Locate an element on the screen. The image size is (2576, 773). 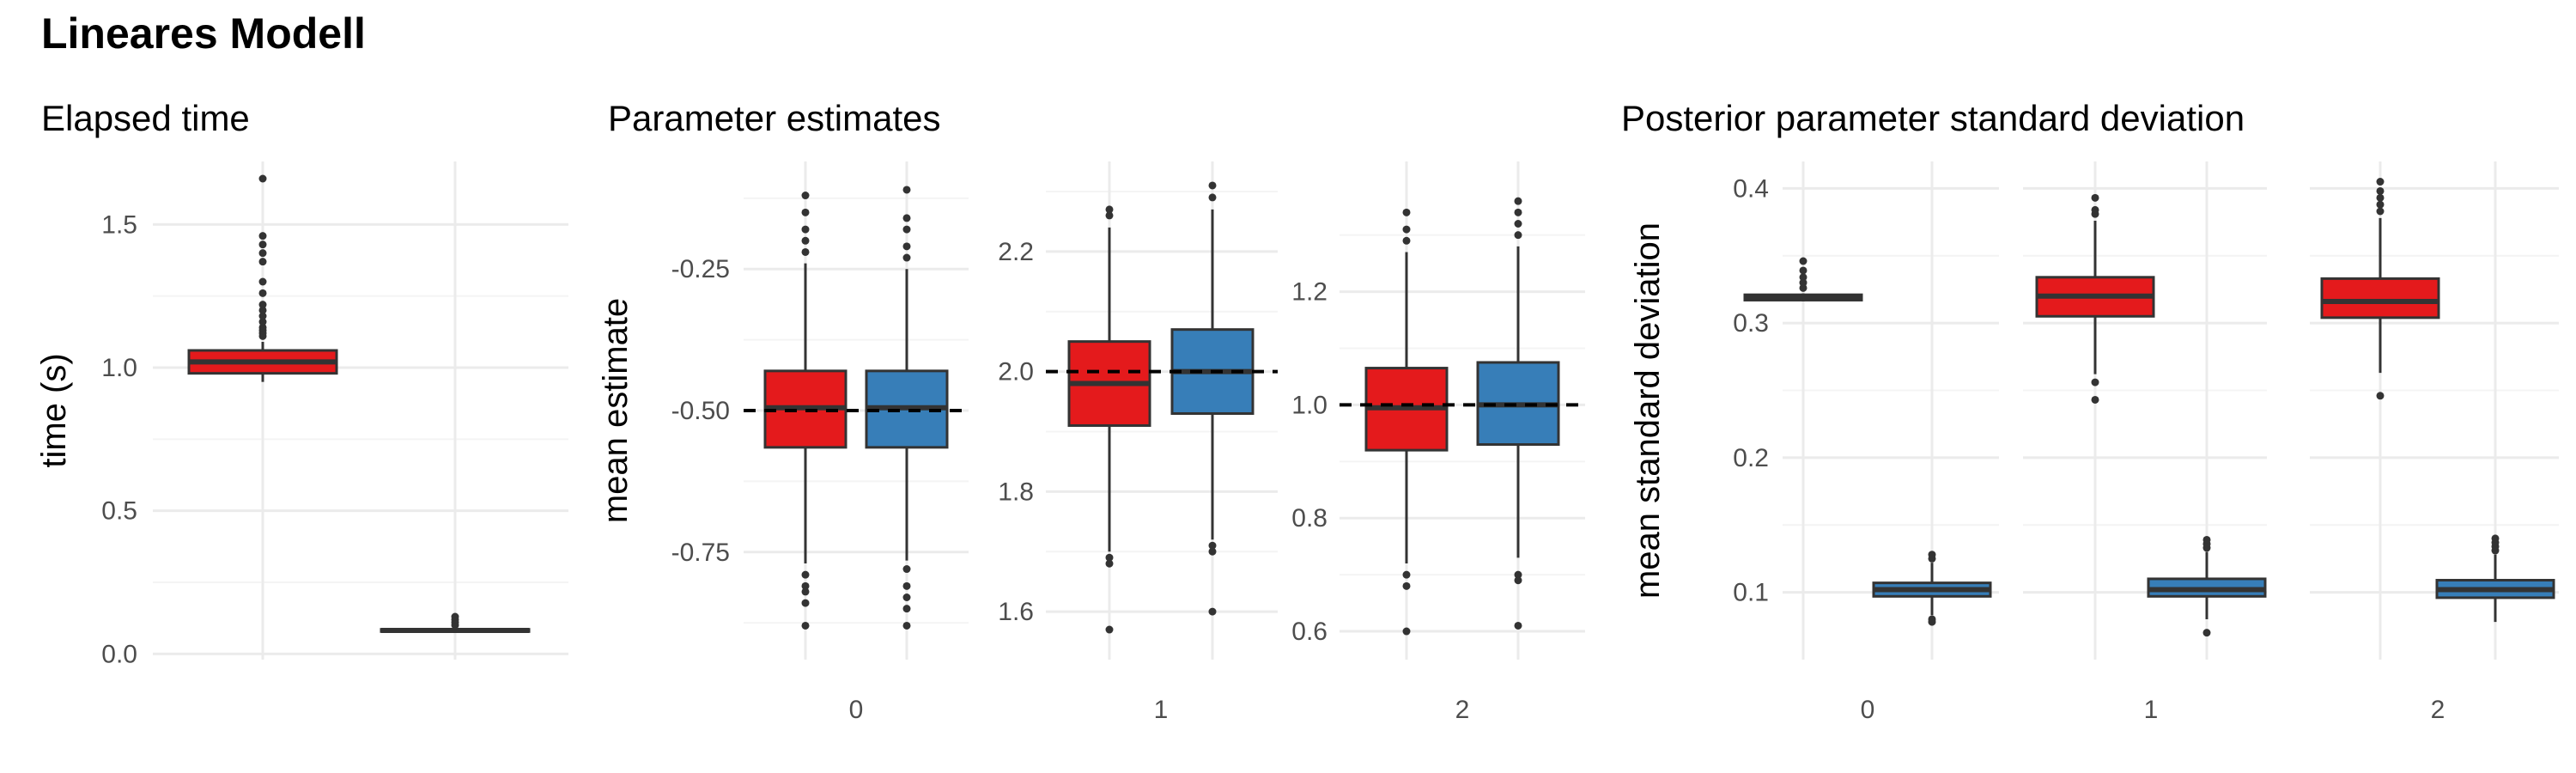
facet-params-2: 0.6 0.8 1.0 1.2 2 is located at coordinates (1438, 442).